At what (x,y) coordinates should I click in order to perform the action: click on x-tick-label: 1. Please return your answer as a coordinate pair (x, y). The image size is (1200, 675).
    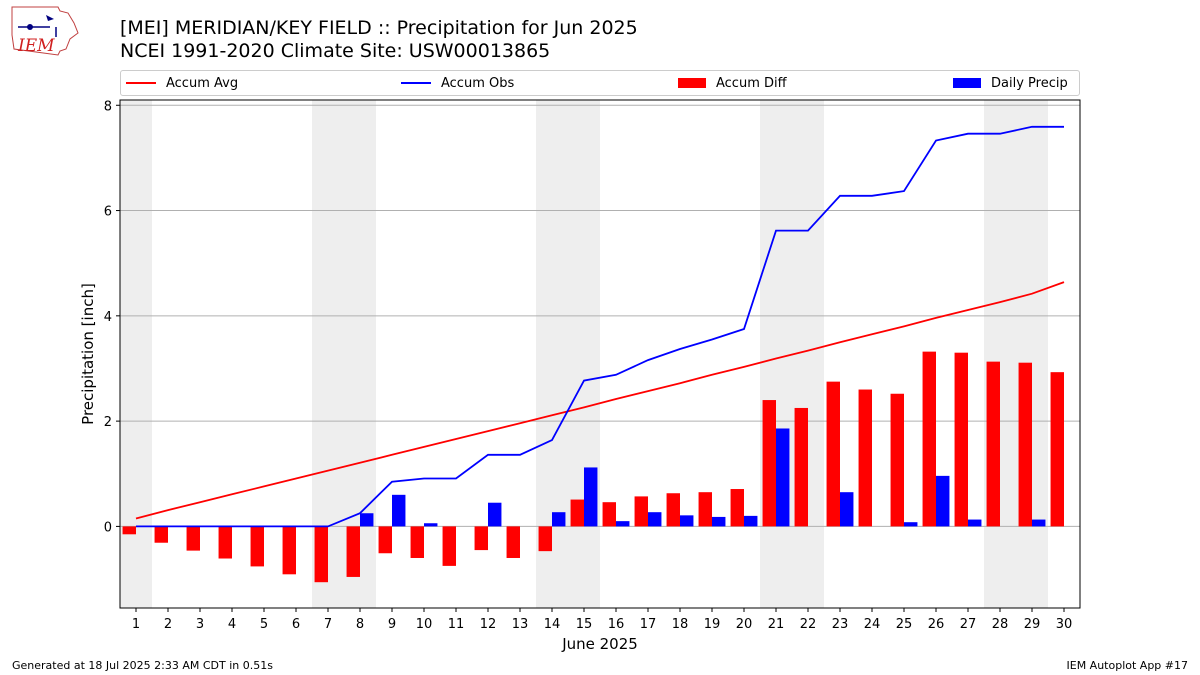
    Looking at the image, I should click on (136, 624).